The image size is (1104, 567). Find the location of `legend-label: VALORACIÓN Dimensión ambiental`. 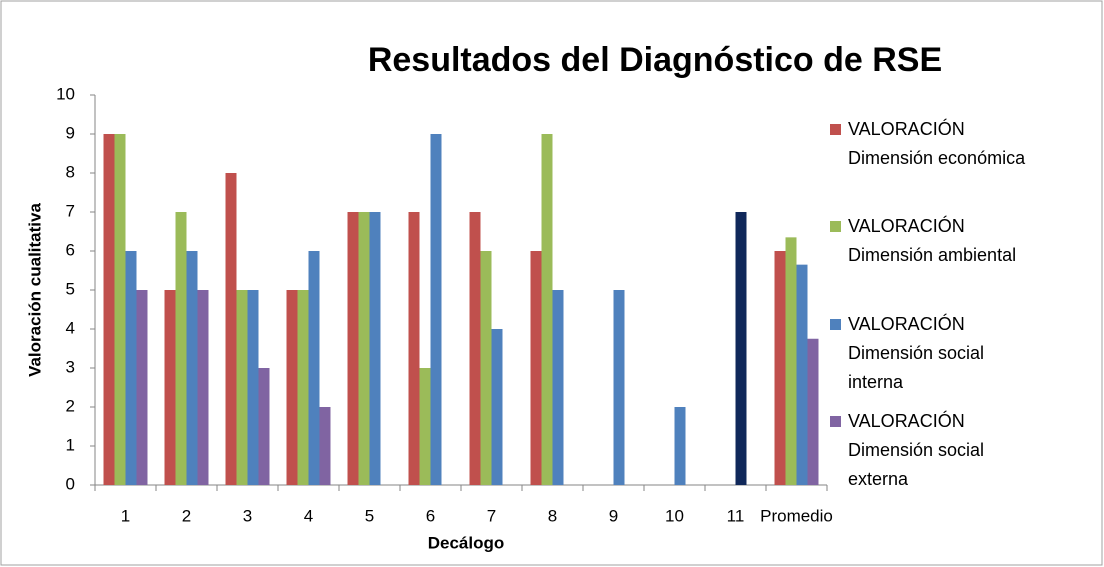

legend-label: VALORACIÓN Dimensión ambiental is located at coordinates (932, 240).